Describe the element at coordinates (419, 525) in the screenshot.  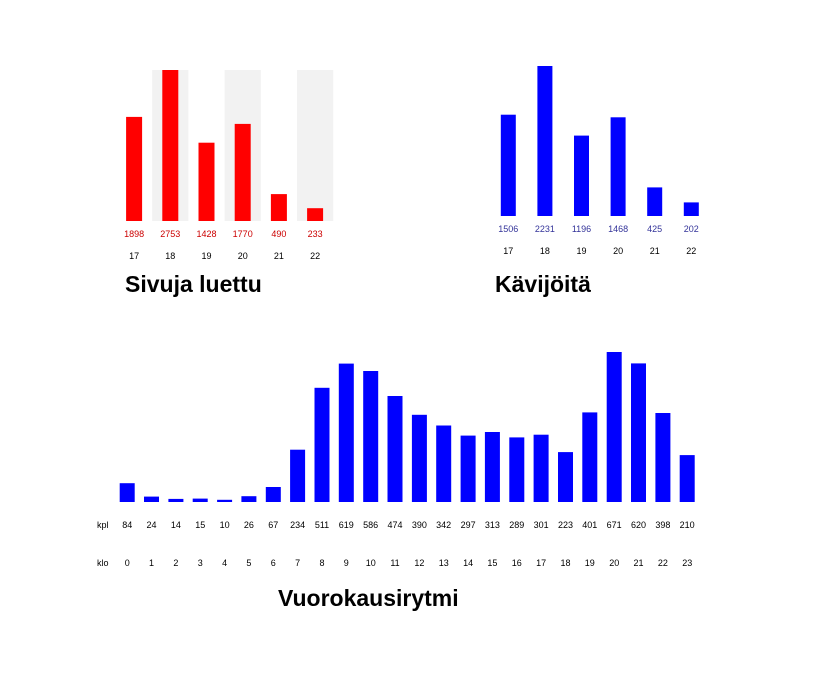
I see `value-label: 390` at that location.